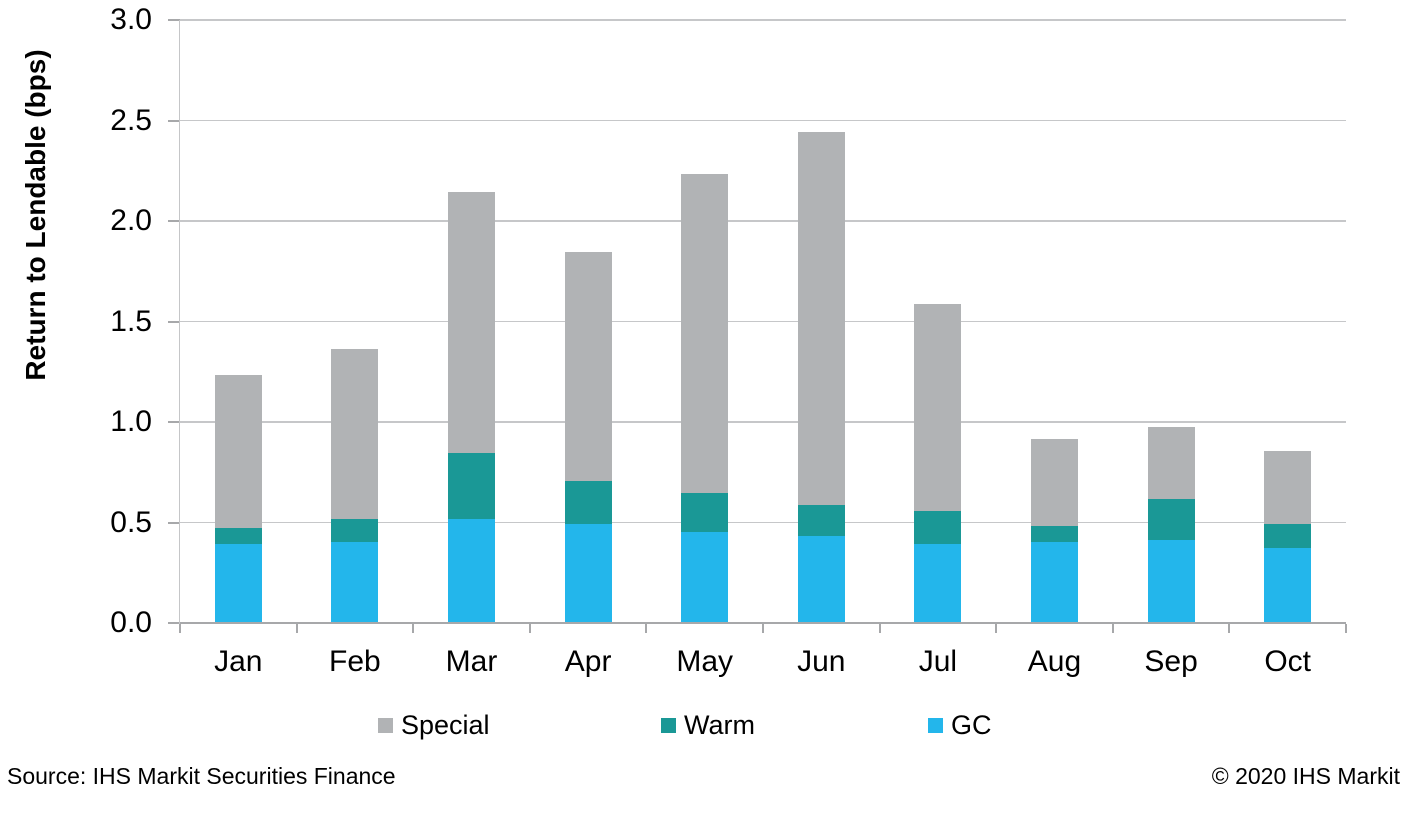 Image resolution: width=1426 pixels, height=822 pixels. Describe the element at coordinates (238, 535) in the screenshot. I see `bar-segment-warm-jan` at that location.